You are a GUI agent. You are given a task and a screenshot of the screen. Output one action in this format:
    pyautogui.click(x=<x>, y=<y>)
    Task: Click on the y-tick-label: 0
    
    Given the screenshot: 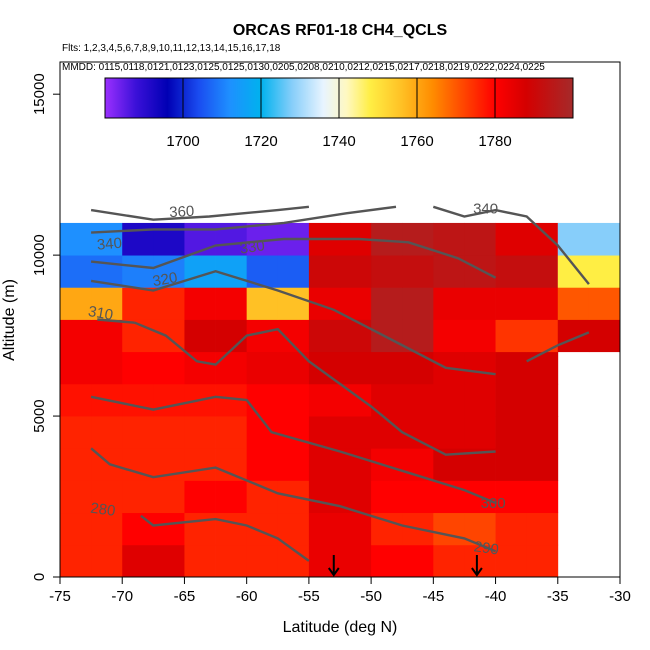 What is the action you would take?
    pyautogui.click(x=39, y=577)
    